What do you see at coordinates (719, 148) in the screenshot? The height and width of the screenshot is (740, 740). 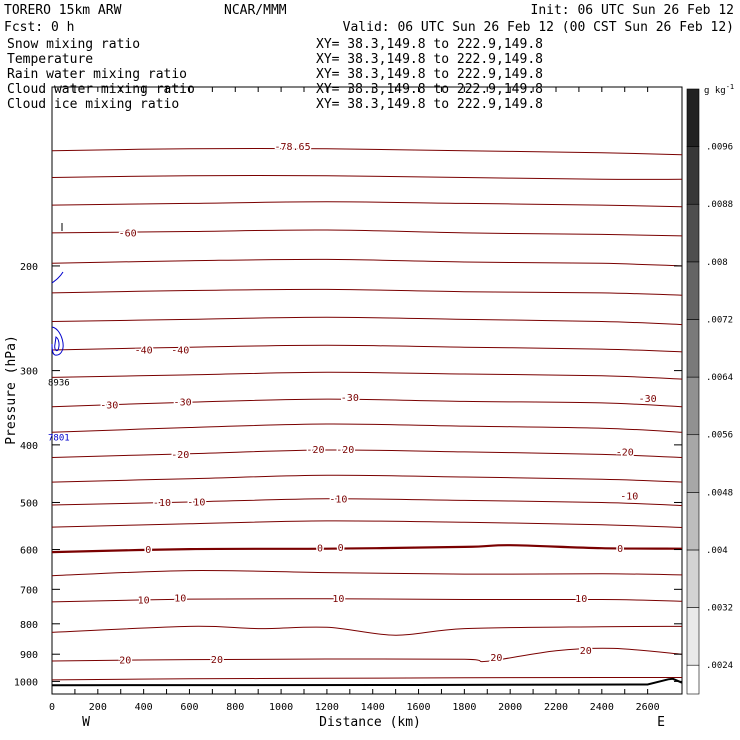 I see `colorbar-tick-label: .0096` at bounding box center [719, 148].